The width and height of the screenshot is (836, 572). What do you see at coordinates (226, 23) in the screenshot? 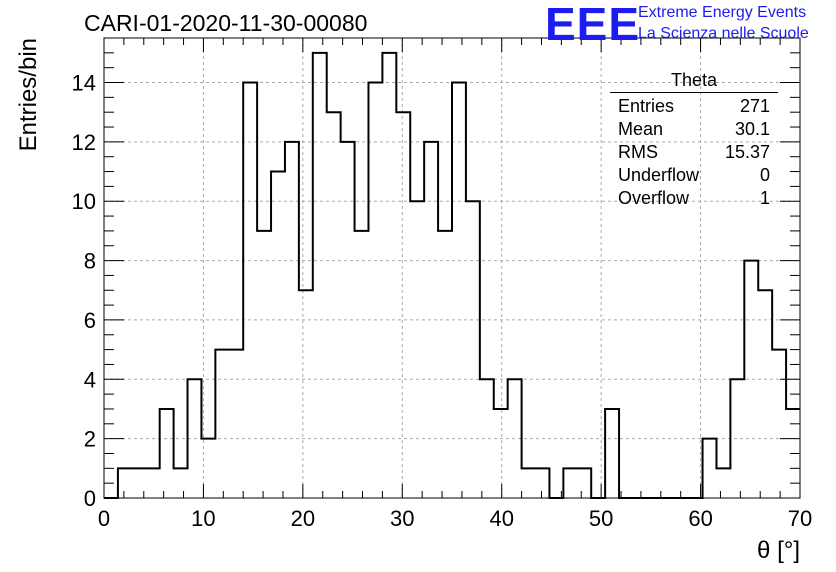
I see `chart-title: CARI-01-2020-11-30-00080` at bounding box center [226, 23].